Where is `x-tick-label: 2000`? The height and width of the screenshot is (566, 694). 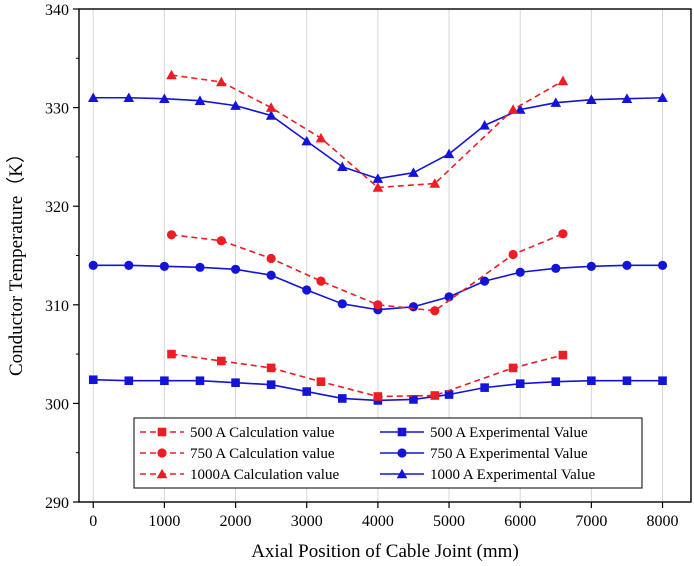
x-tick-label: 2000 is located at coordinates (236, 521).